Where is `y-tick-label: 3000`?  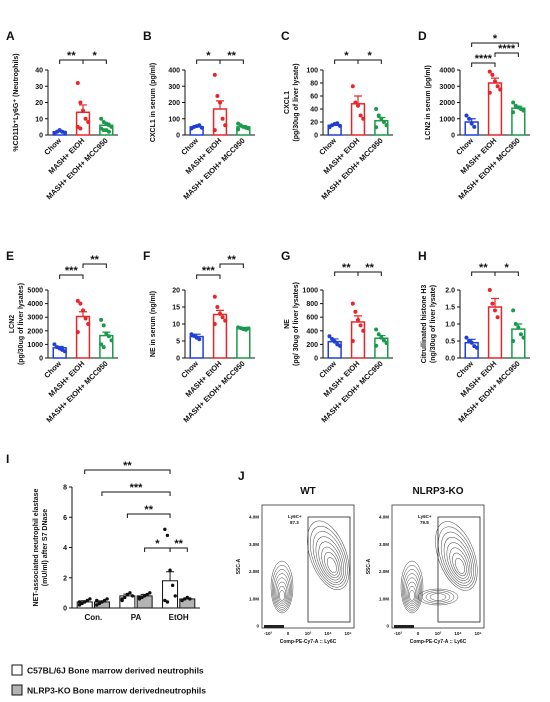 y-tick-label: 3000 is located at coordinates (35, 318).